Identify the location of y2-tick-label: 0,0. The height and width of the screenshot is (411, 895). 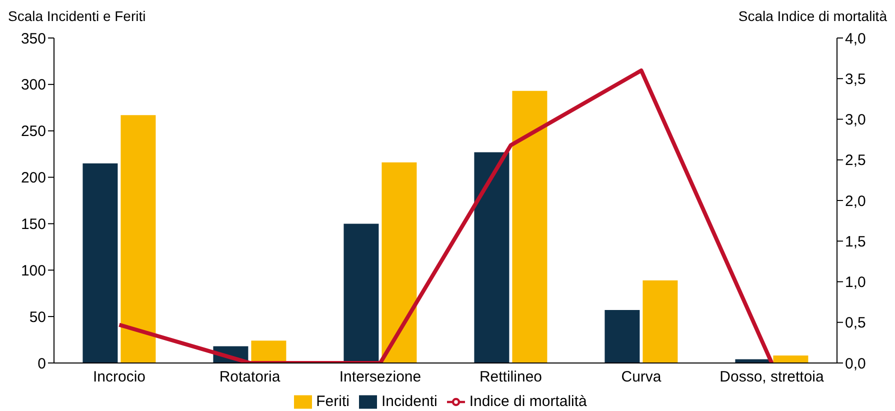
(855, 363).